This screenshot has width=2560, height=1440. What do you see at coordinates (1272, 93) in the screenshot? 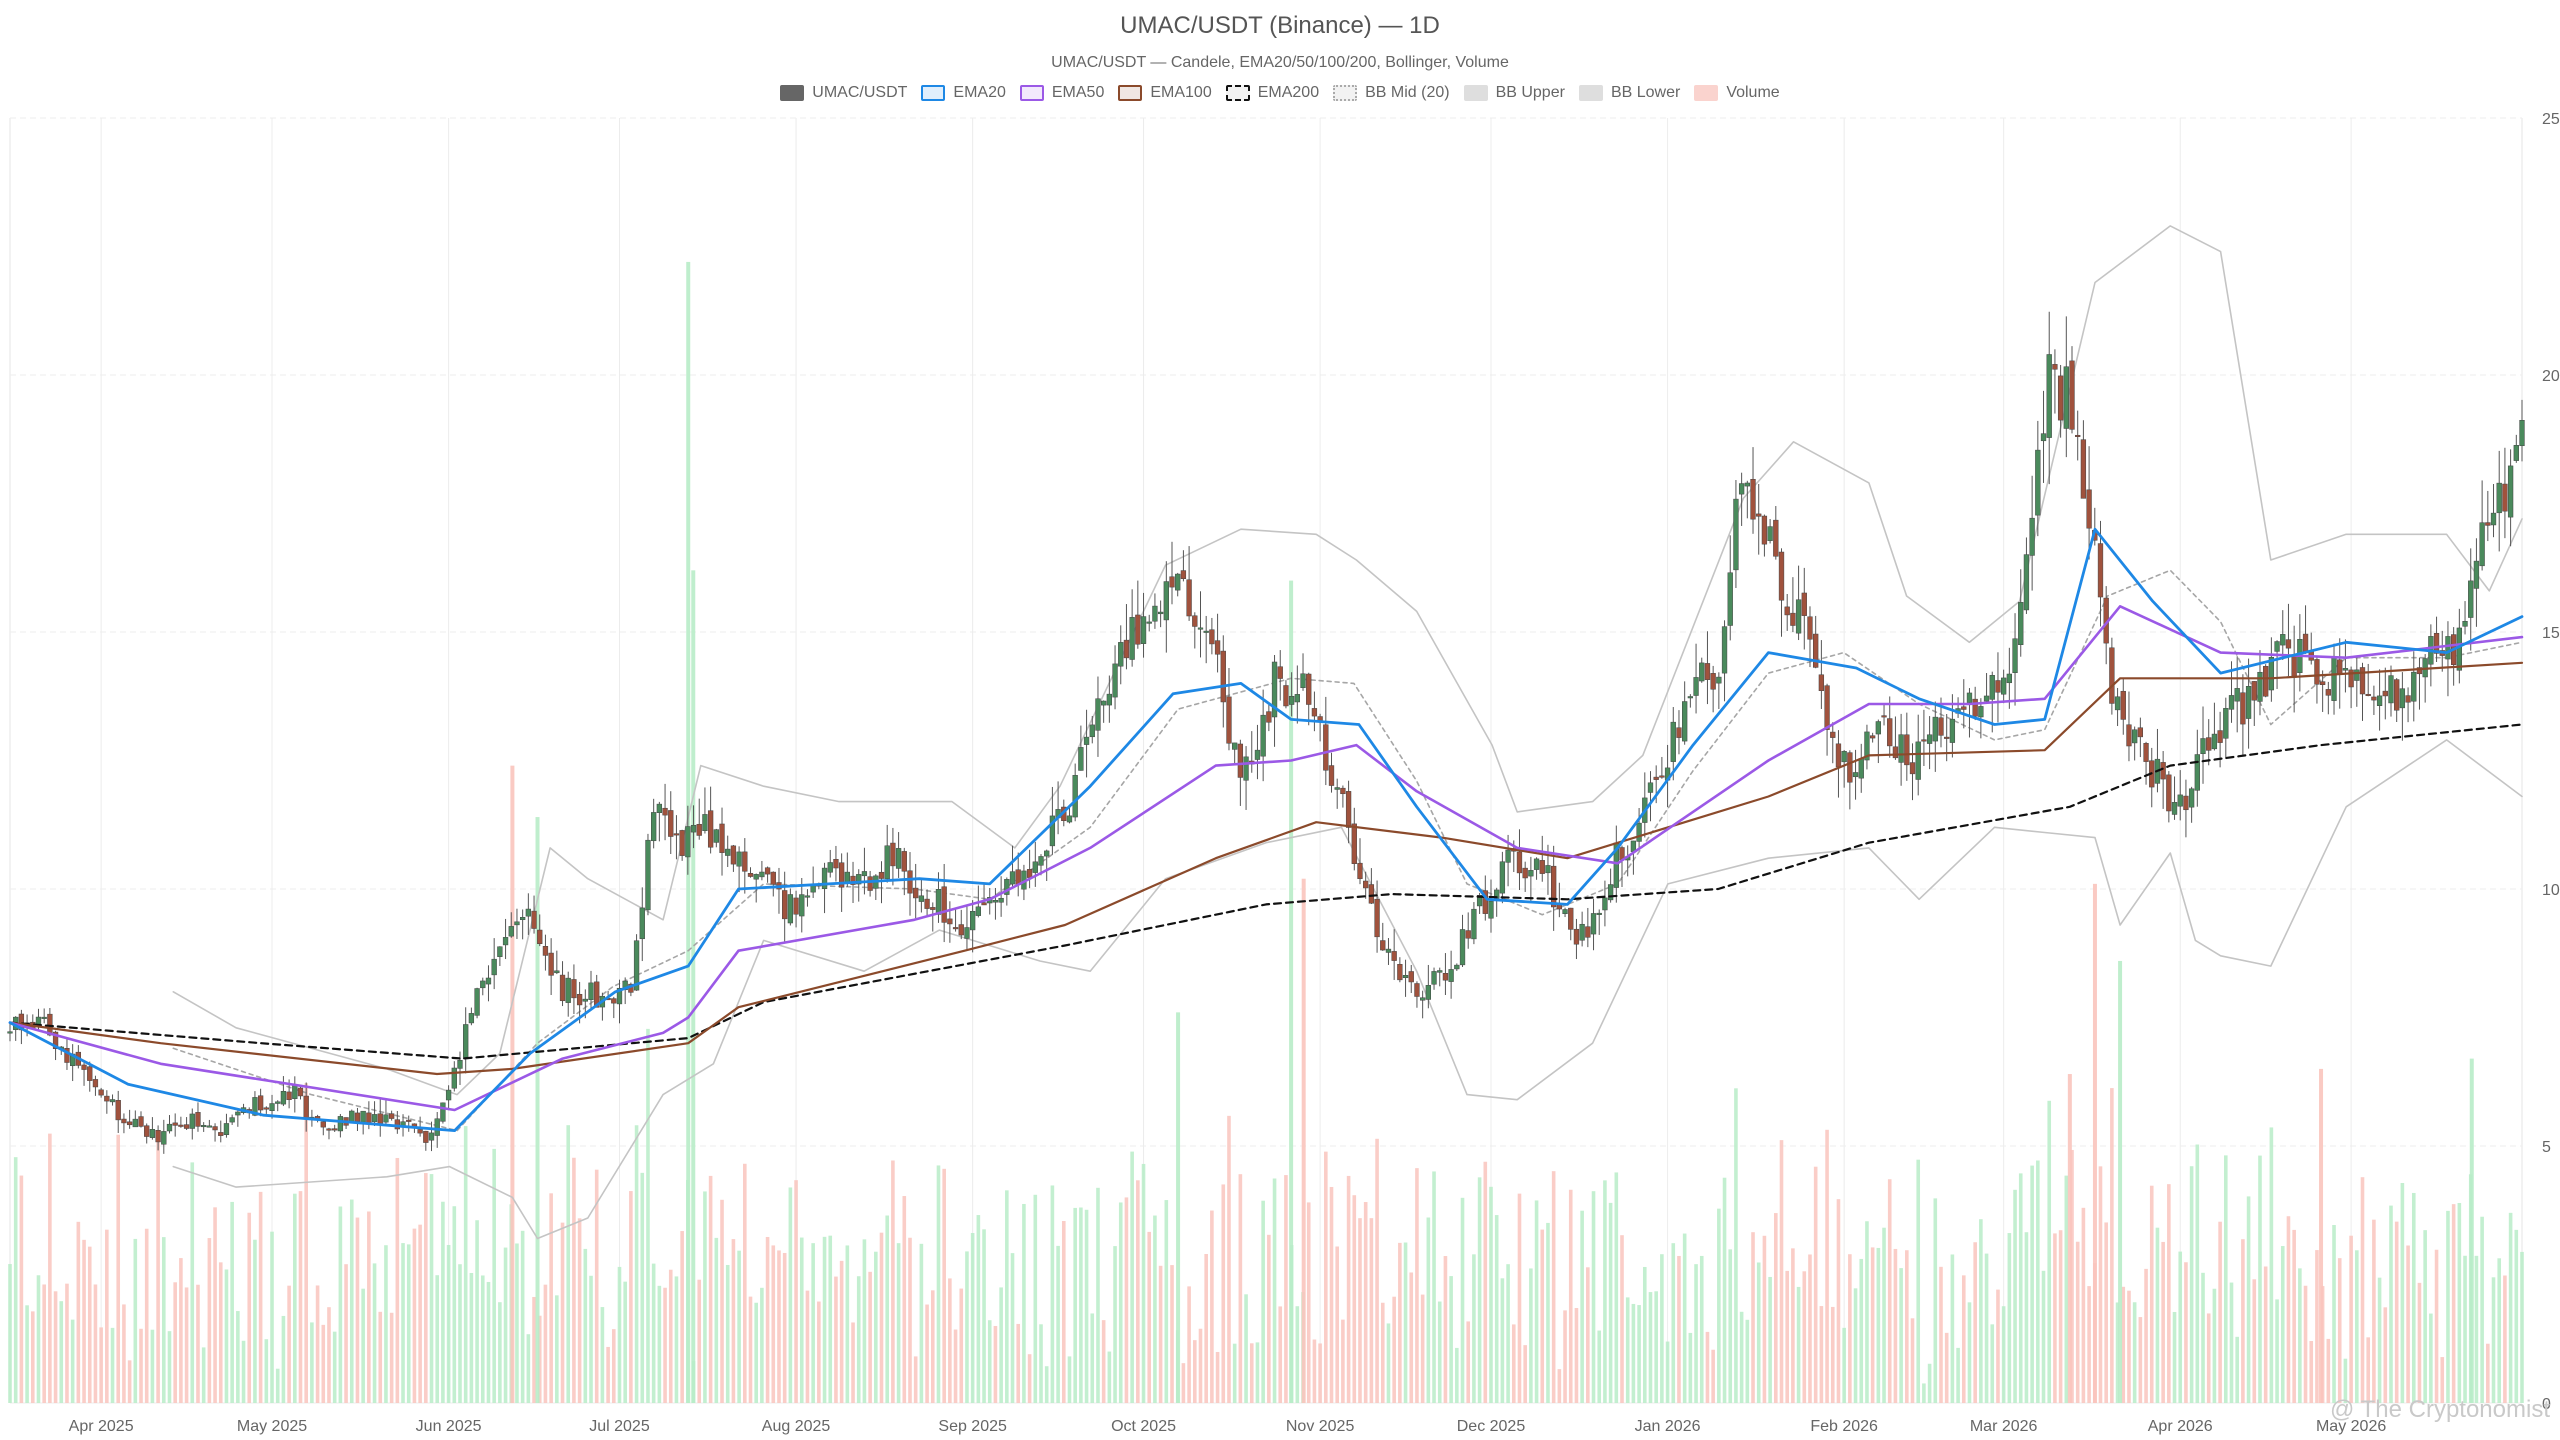
I see `legend-item: EMA200` at bounding box center [1272, 93].